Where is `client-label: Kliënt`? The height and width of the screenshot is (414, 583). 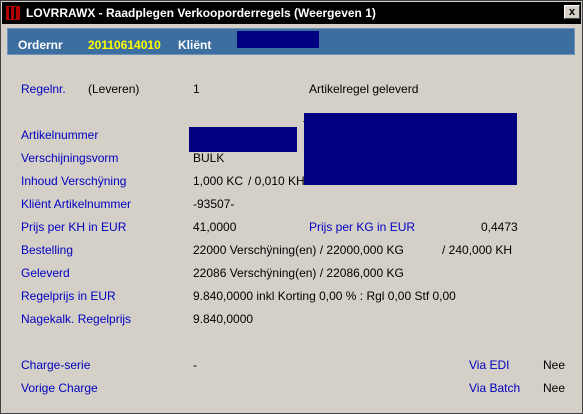
client-label: Kliënt is located at coordinates (195, 45).